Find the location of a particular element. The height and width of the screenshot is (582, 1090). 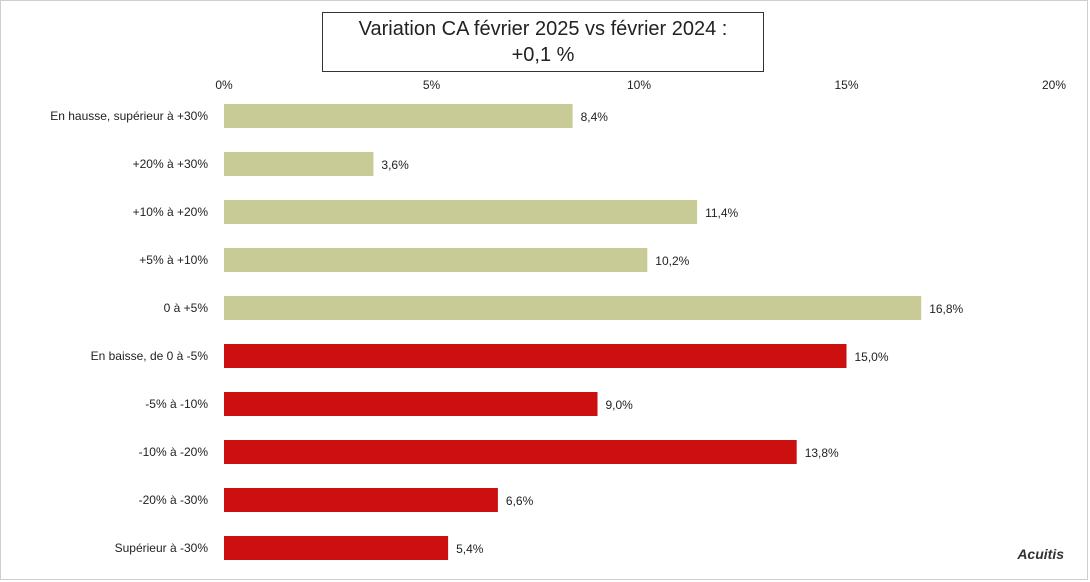

data-label: 3,6% is located at coordinates (395, 165).